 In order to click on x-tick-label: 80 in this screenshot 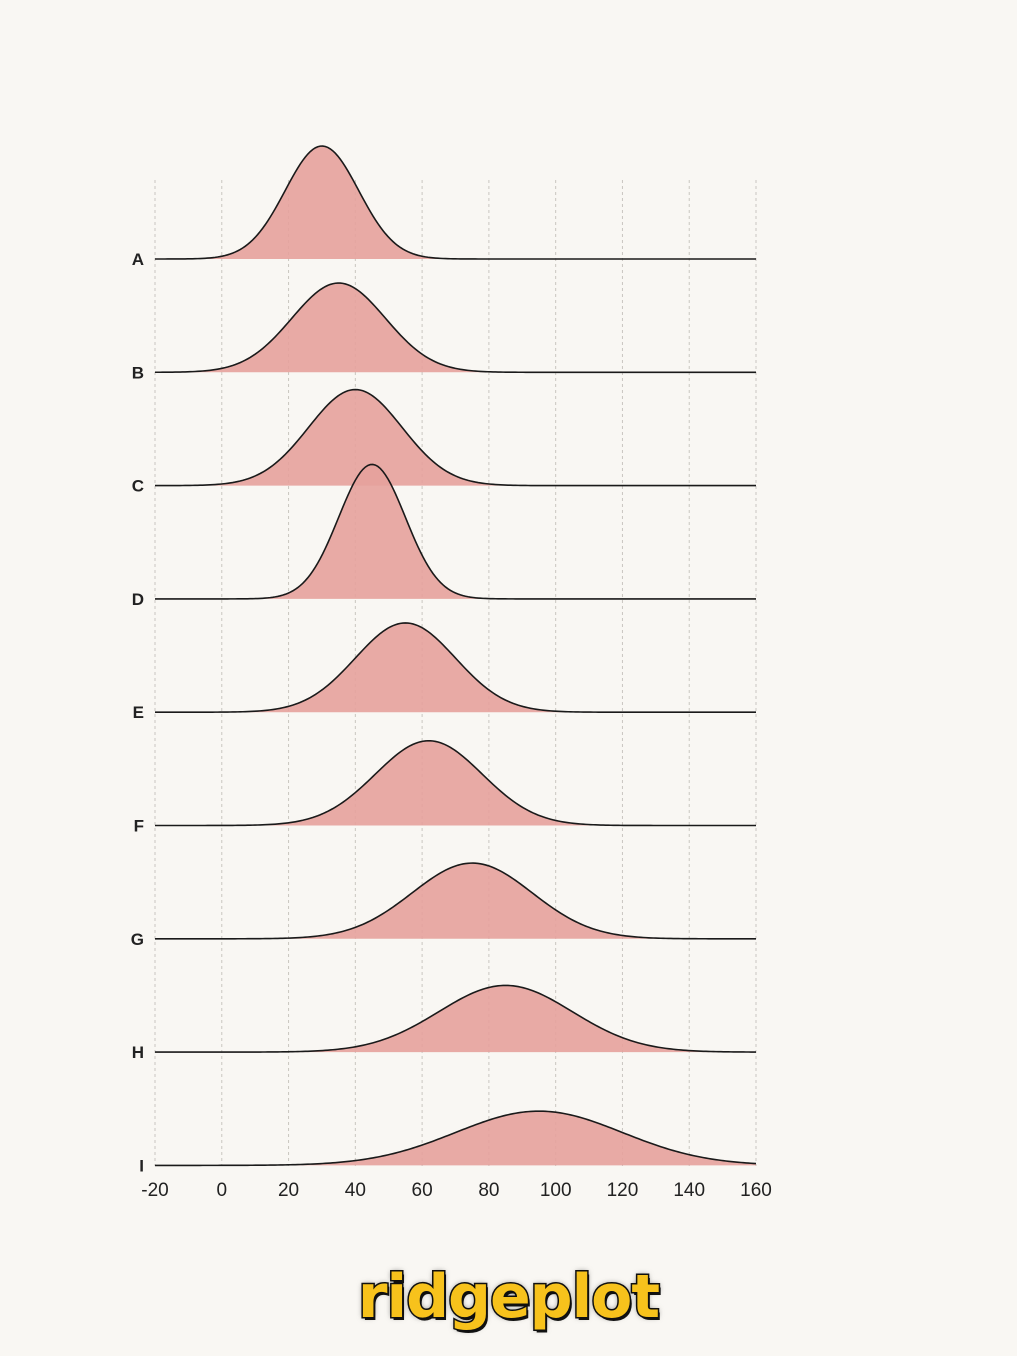, I will do `click(488, 1190)`.